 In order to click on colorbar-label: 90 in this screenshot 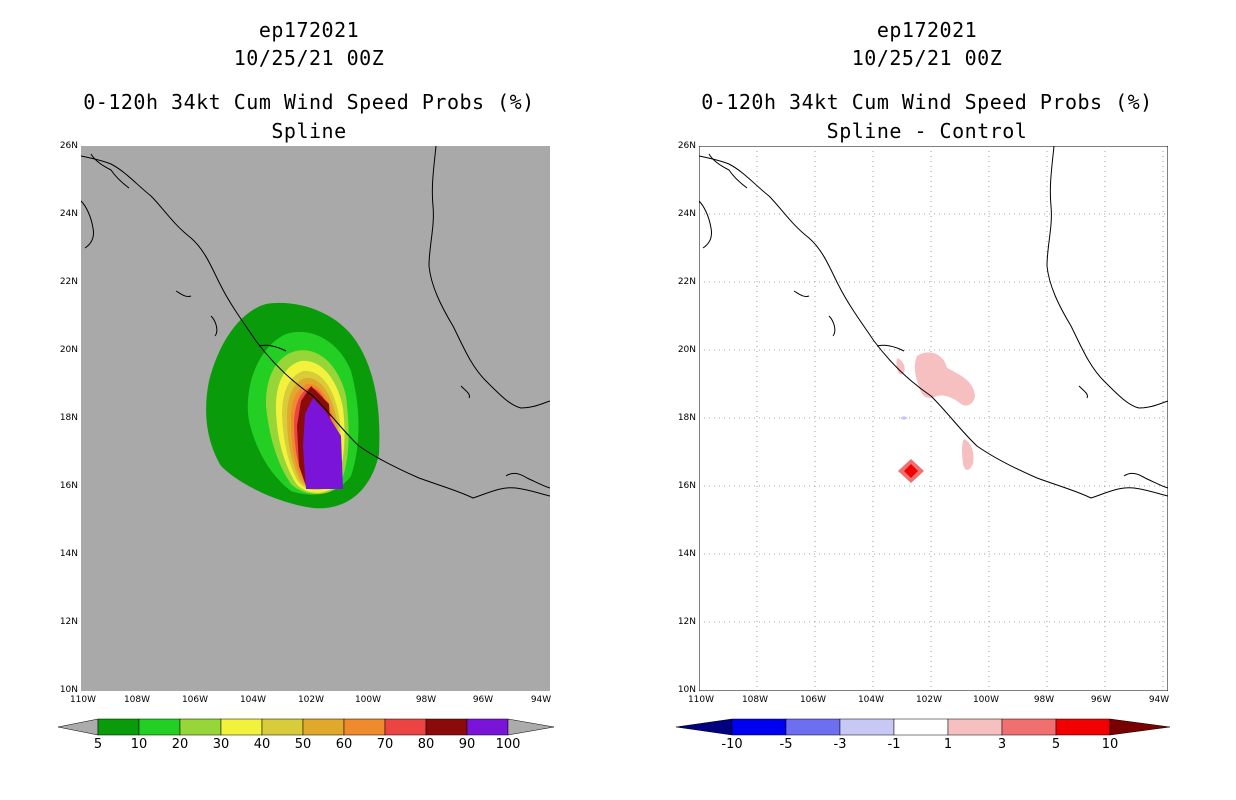, I will do `click(467, 744)`.